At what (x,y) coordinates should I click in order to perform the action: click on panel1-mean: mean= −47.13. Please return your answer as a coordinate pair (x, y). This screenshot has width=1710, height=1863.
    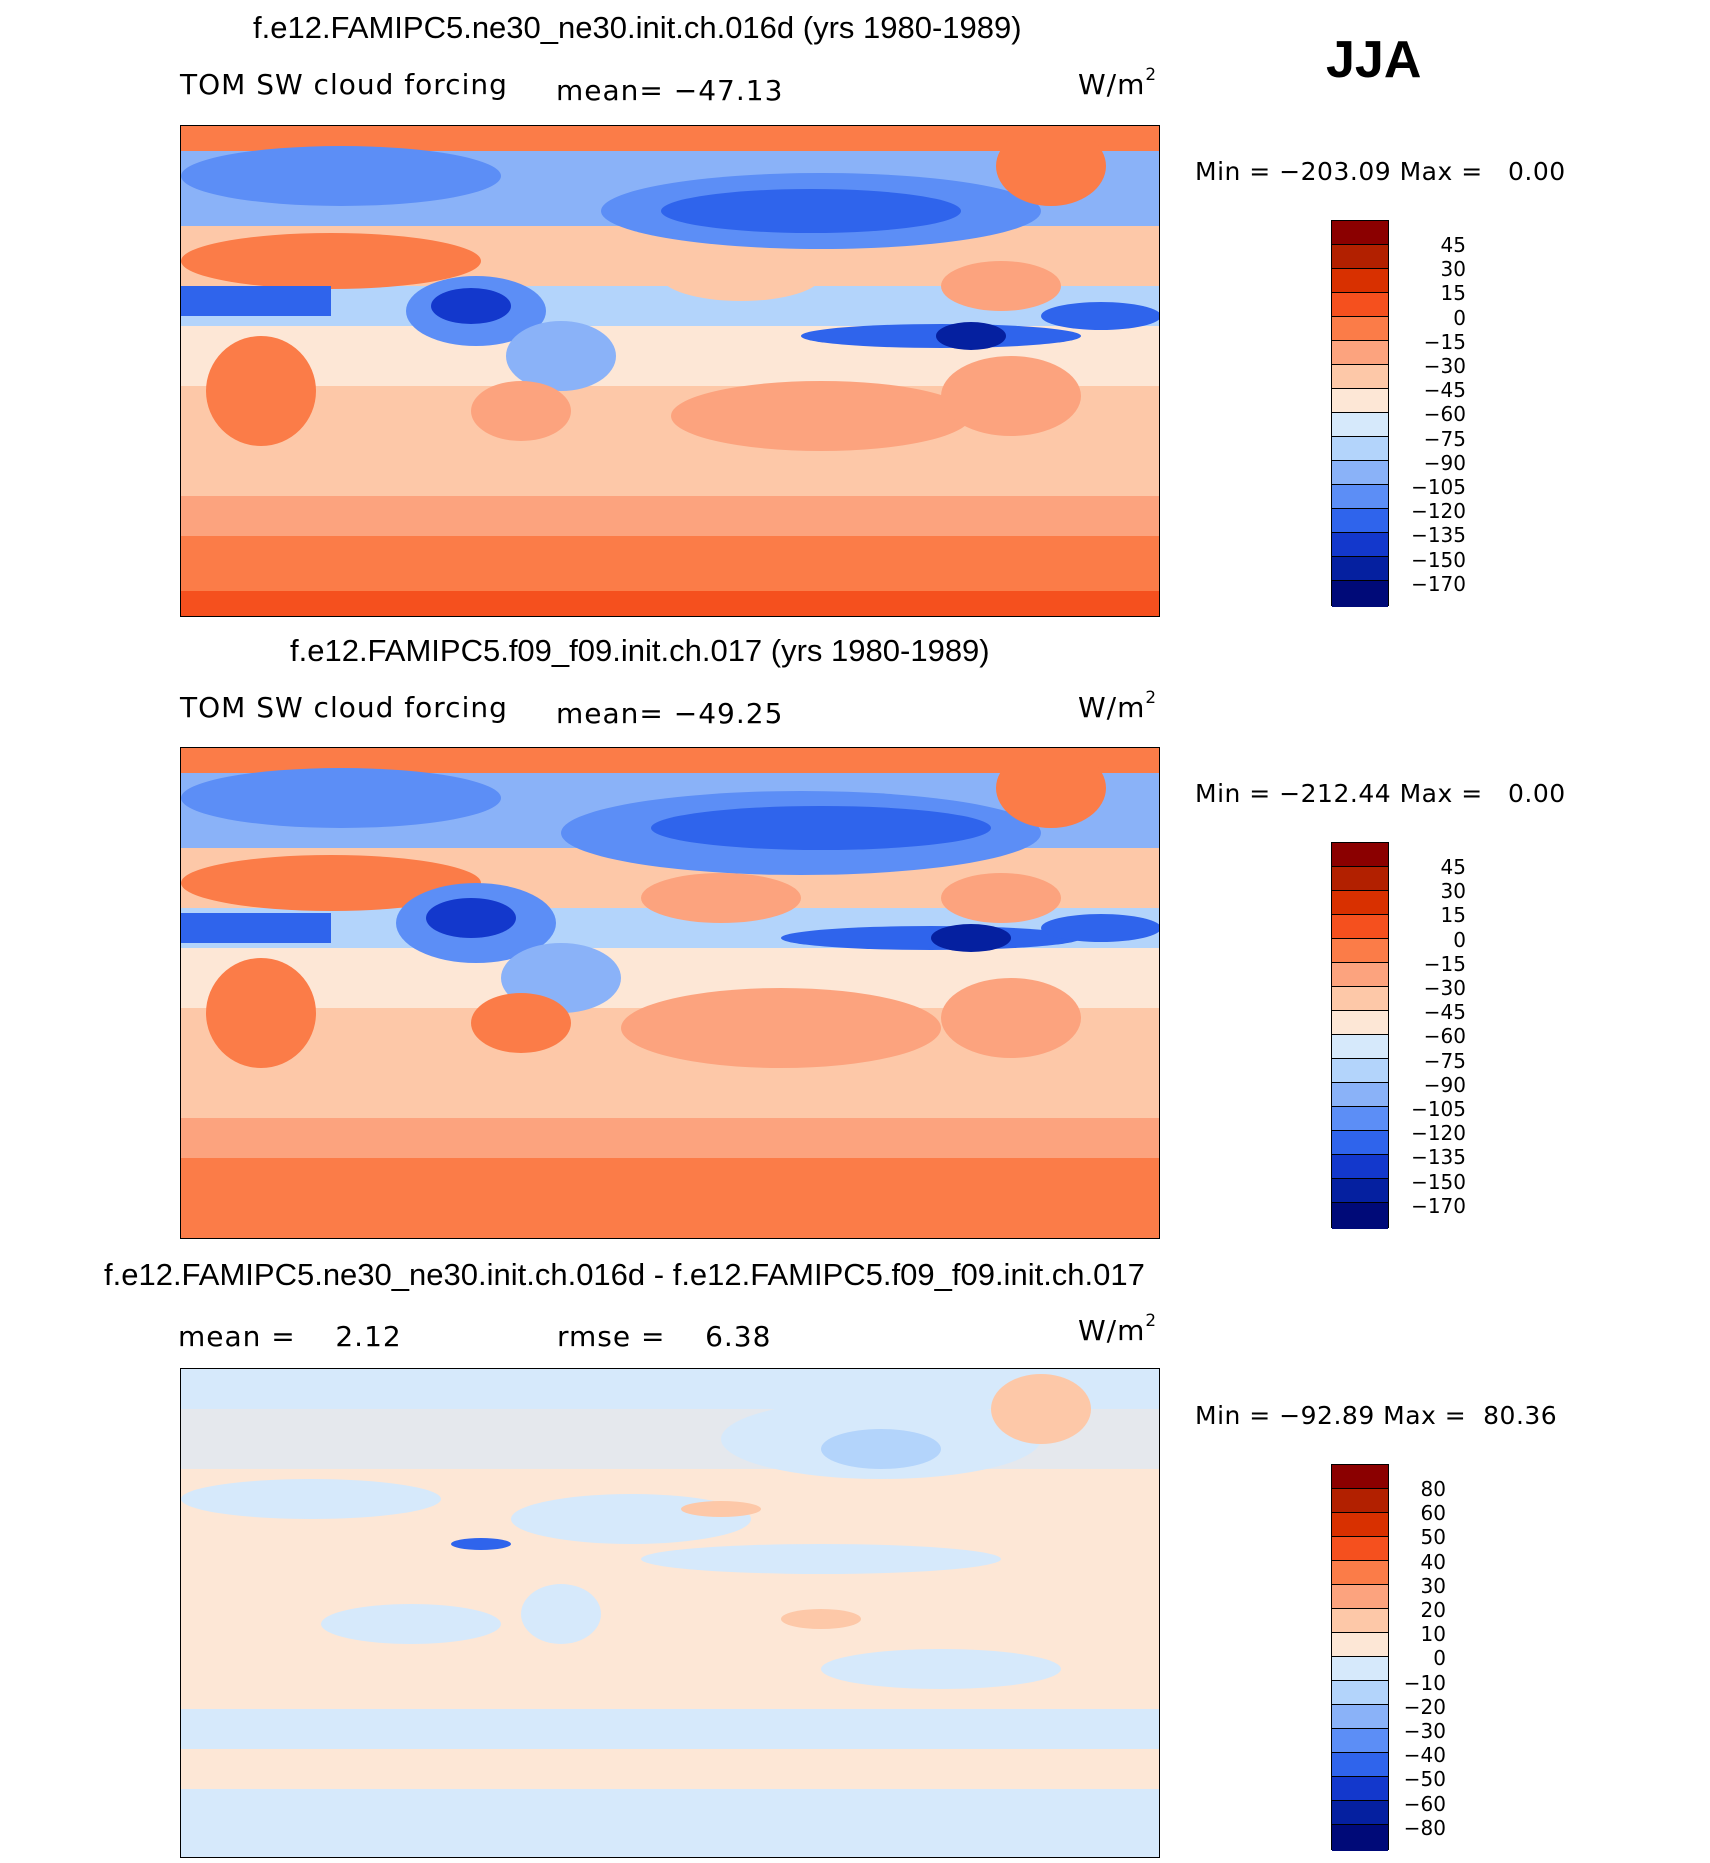
    Looking at the image, I should click on (670, 90).